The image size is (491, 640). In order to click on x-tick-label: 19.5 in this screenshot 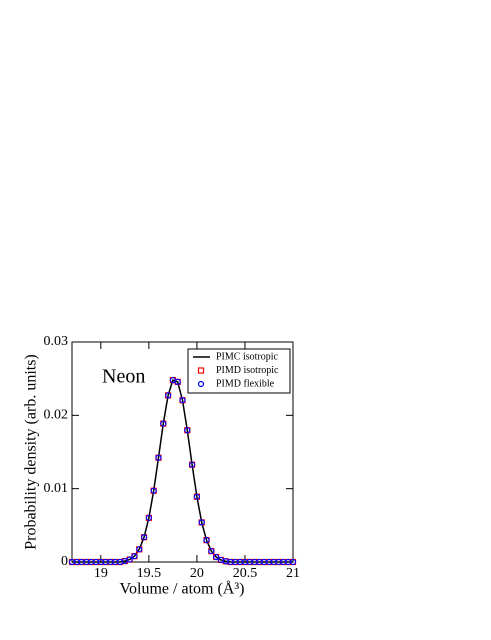, I will do `click(149, 573)`.